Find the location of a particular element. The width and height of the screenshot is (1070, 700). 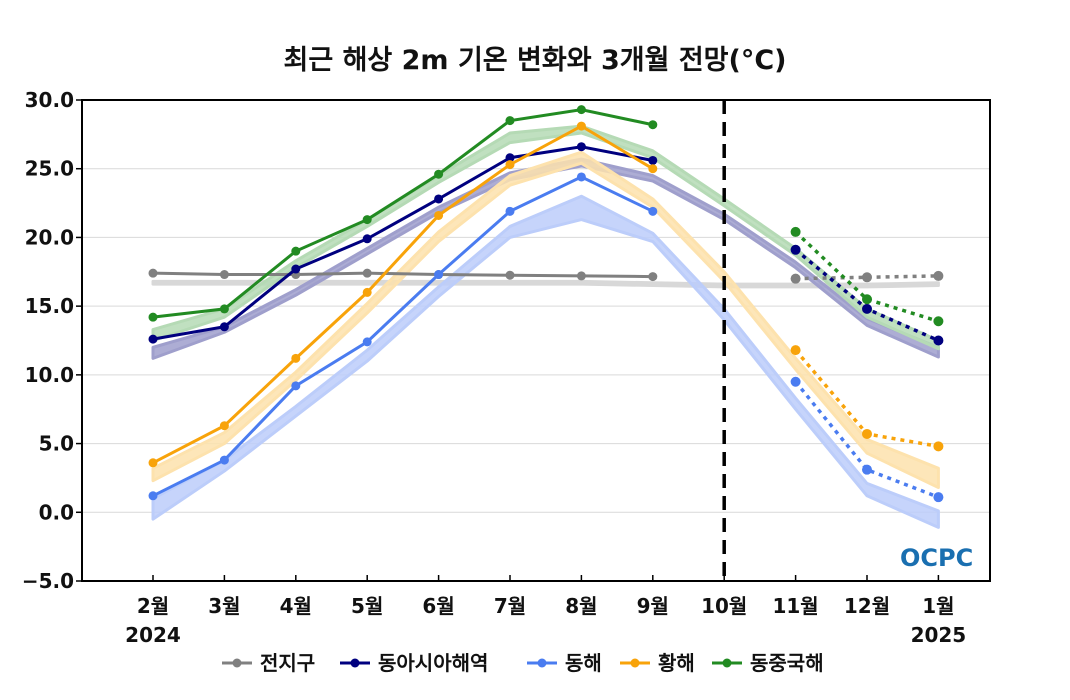

y-tick-label: 0.0 is located at coordinates (56, 512).